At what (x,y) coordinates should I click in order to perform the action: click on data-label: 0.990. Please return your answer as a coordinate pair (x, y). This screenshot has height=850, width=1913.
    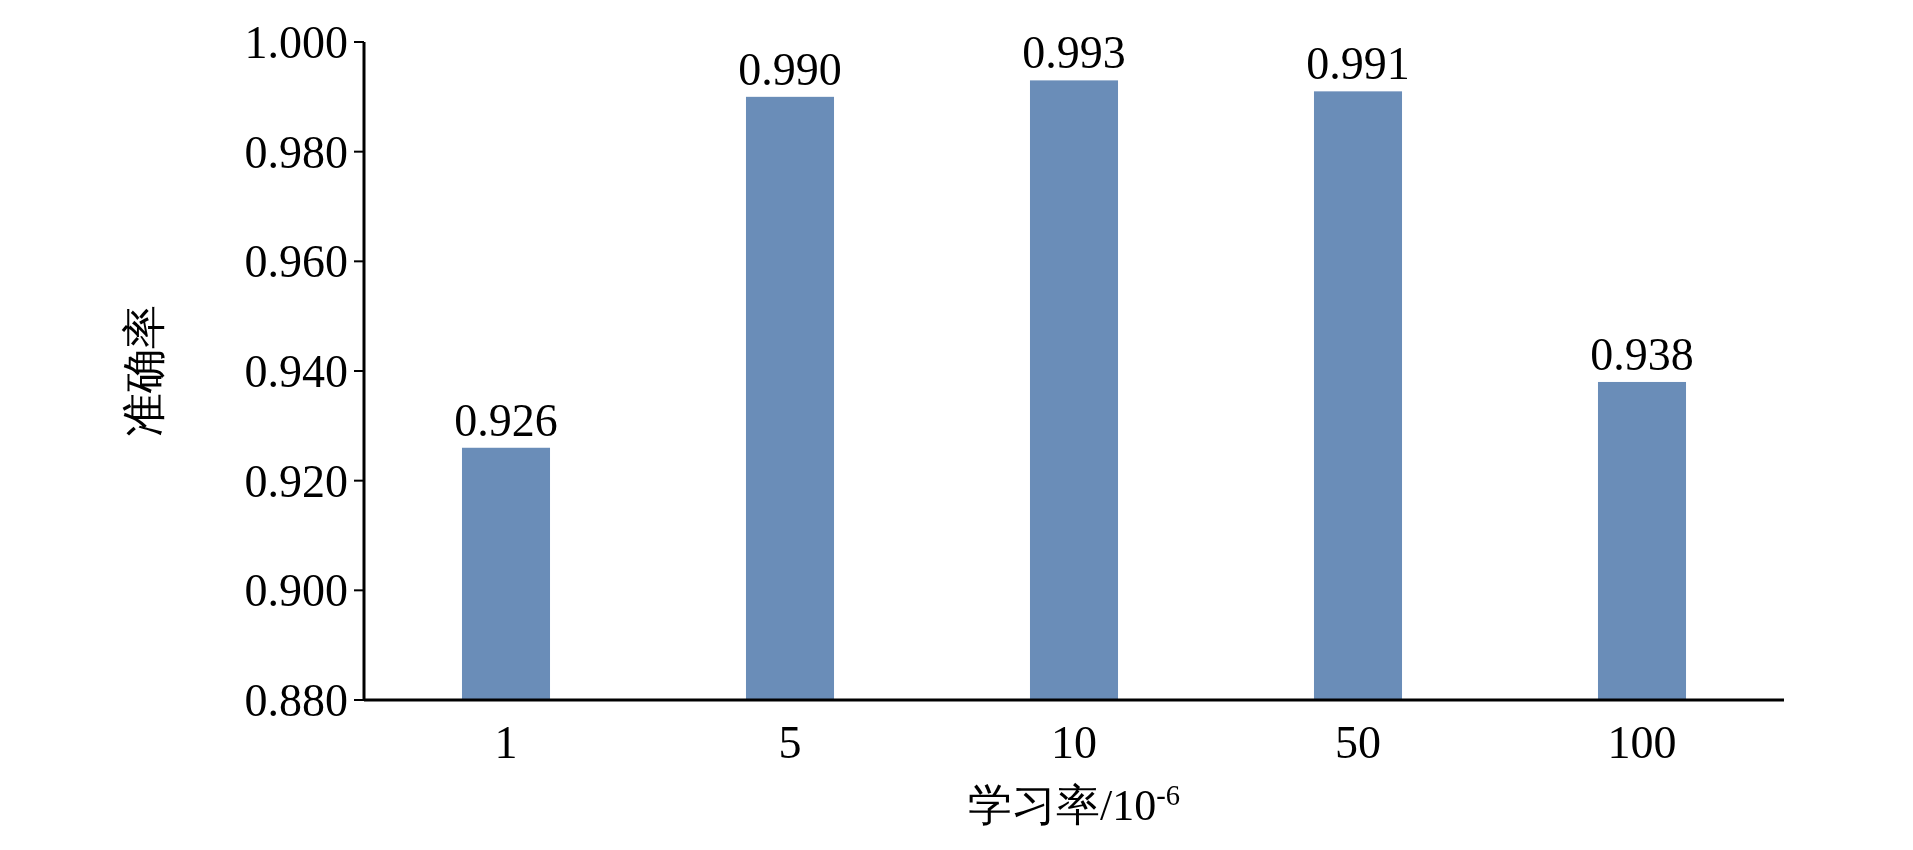
    Looking at the image, I should click on (790, 69).